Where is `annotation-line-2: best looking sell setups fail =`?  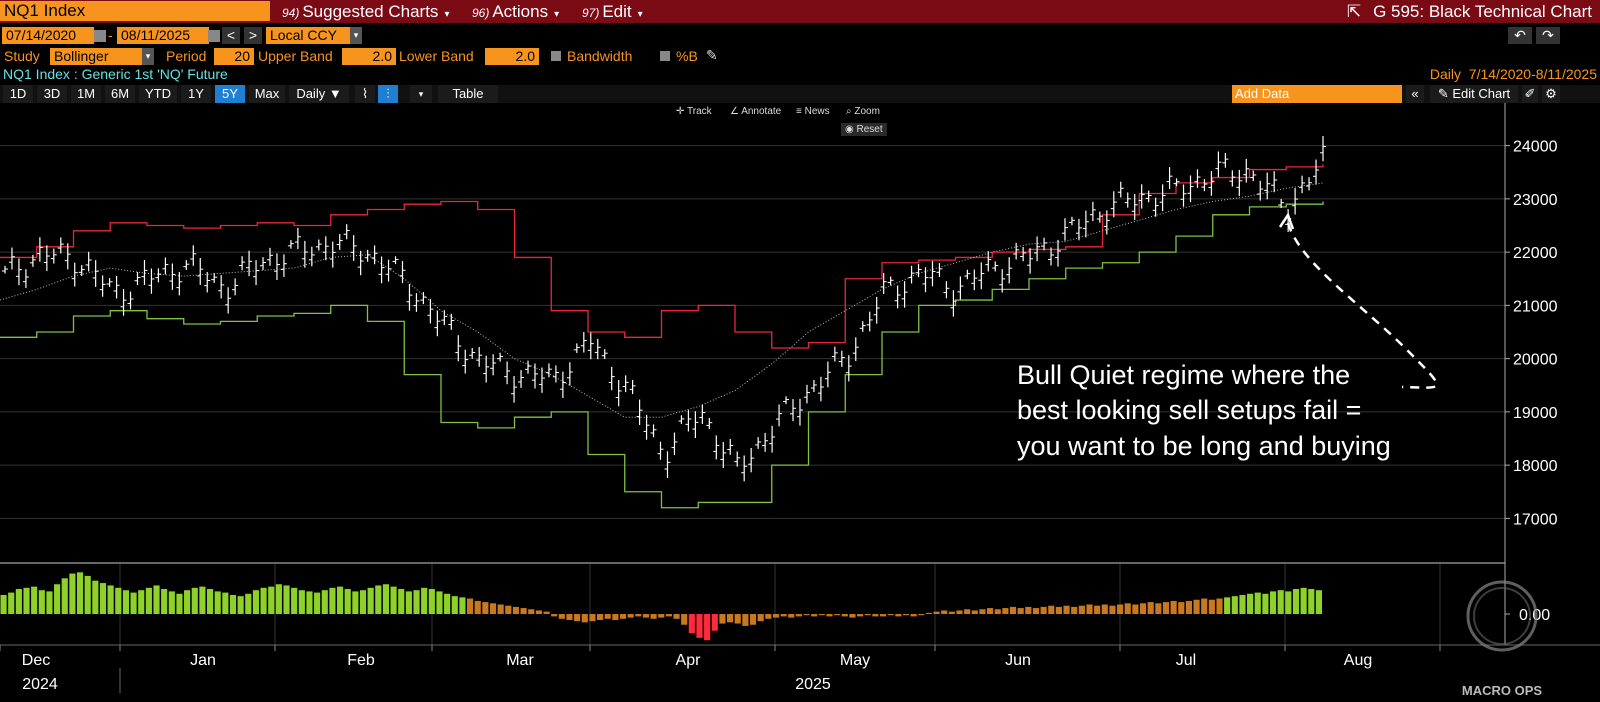 annotation-line-2: best looking sell setups fail = is located at coordinates (1189, 410).